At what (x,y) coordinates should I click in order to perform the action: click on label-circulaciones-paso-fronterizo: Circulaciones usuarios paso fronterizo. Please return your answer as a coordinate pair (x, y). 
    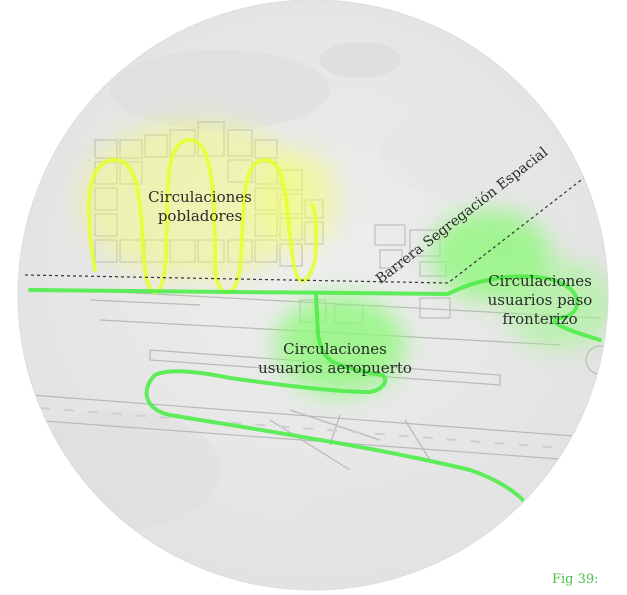
    Looking at the image, I should click on (540, 300).